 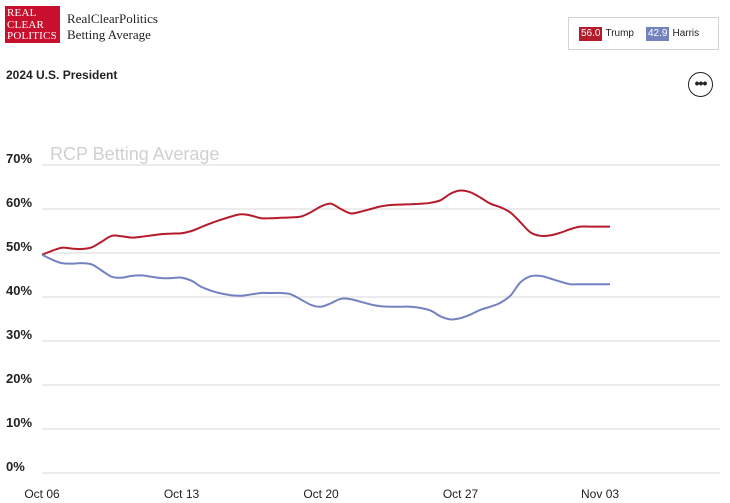 What do you see at coordinates (182, 494) in the screenshot?
I see `x-tick-label: Oct 13` at bounding box center [182, 494].